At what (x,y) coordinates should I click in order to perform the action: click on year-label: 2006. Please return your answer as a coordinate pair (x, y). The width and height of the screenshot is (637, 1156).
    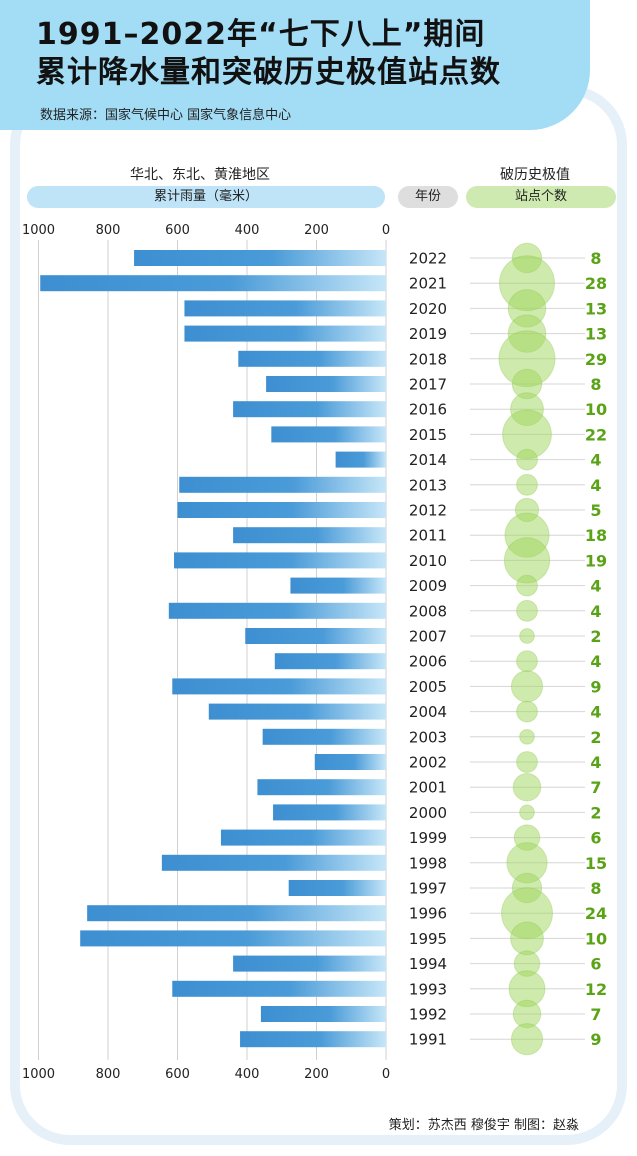
    Looking at the image, I should click on (428, 662).